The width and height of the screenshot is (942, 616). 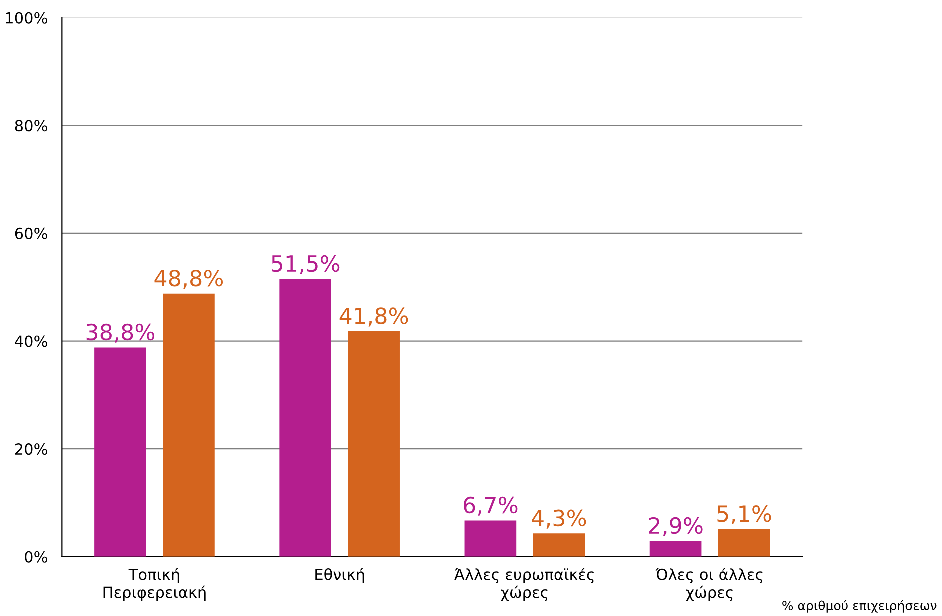 I want to click on text: % αριθμού επιχειρήσεων, so click(x=859, y=606).